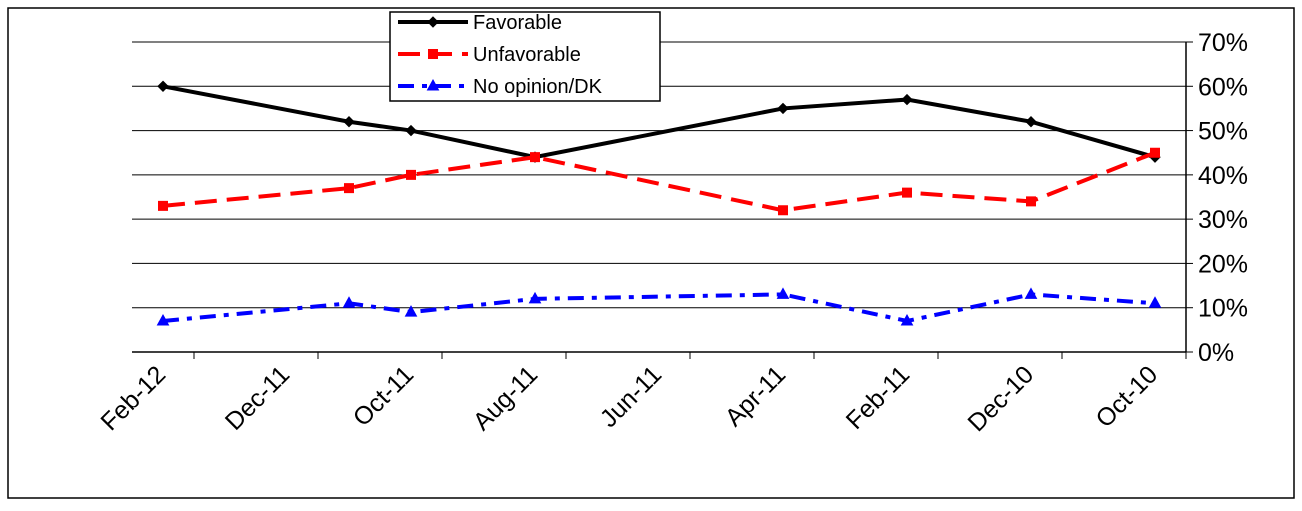 Image resolution: width=1302 pixels, height=511 pixels. I want to click on legend-label: No opinion/DK, so click(538, 87).